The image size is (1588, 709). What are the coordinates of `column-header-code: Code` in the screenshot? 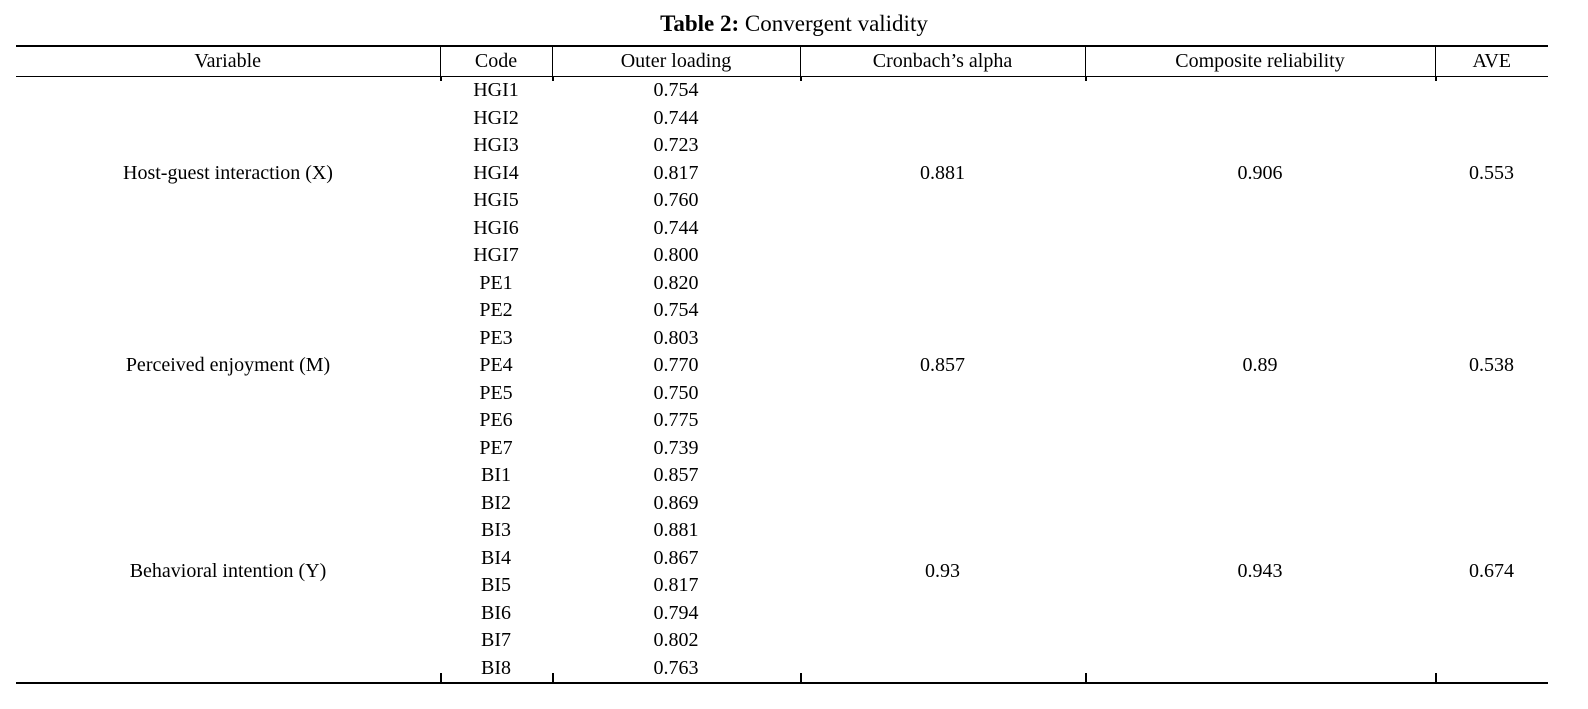 It's located at (495, 61).